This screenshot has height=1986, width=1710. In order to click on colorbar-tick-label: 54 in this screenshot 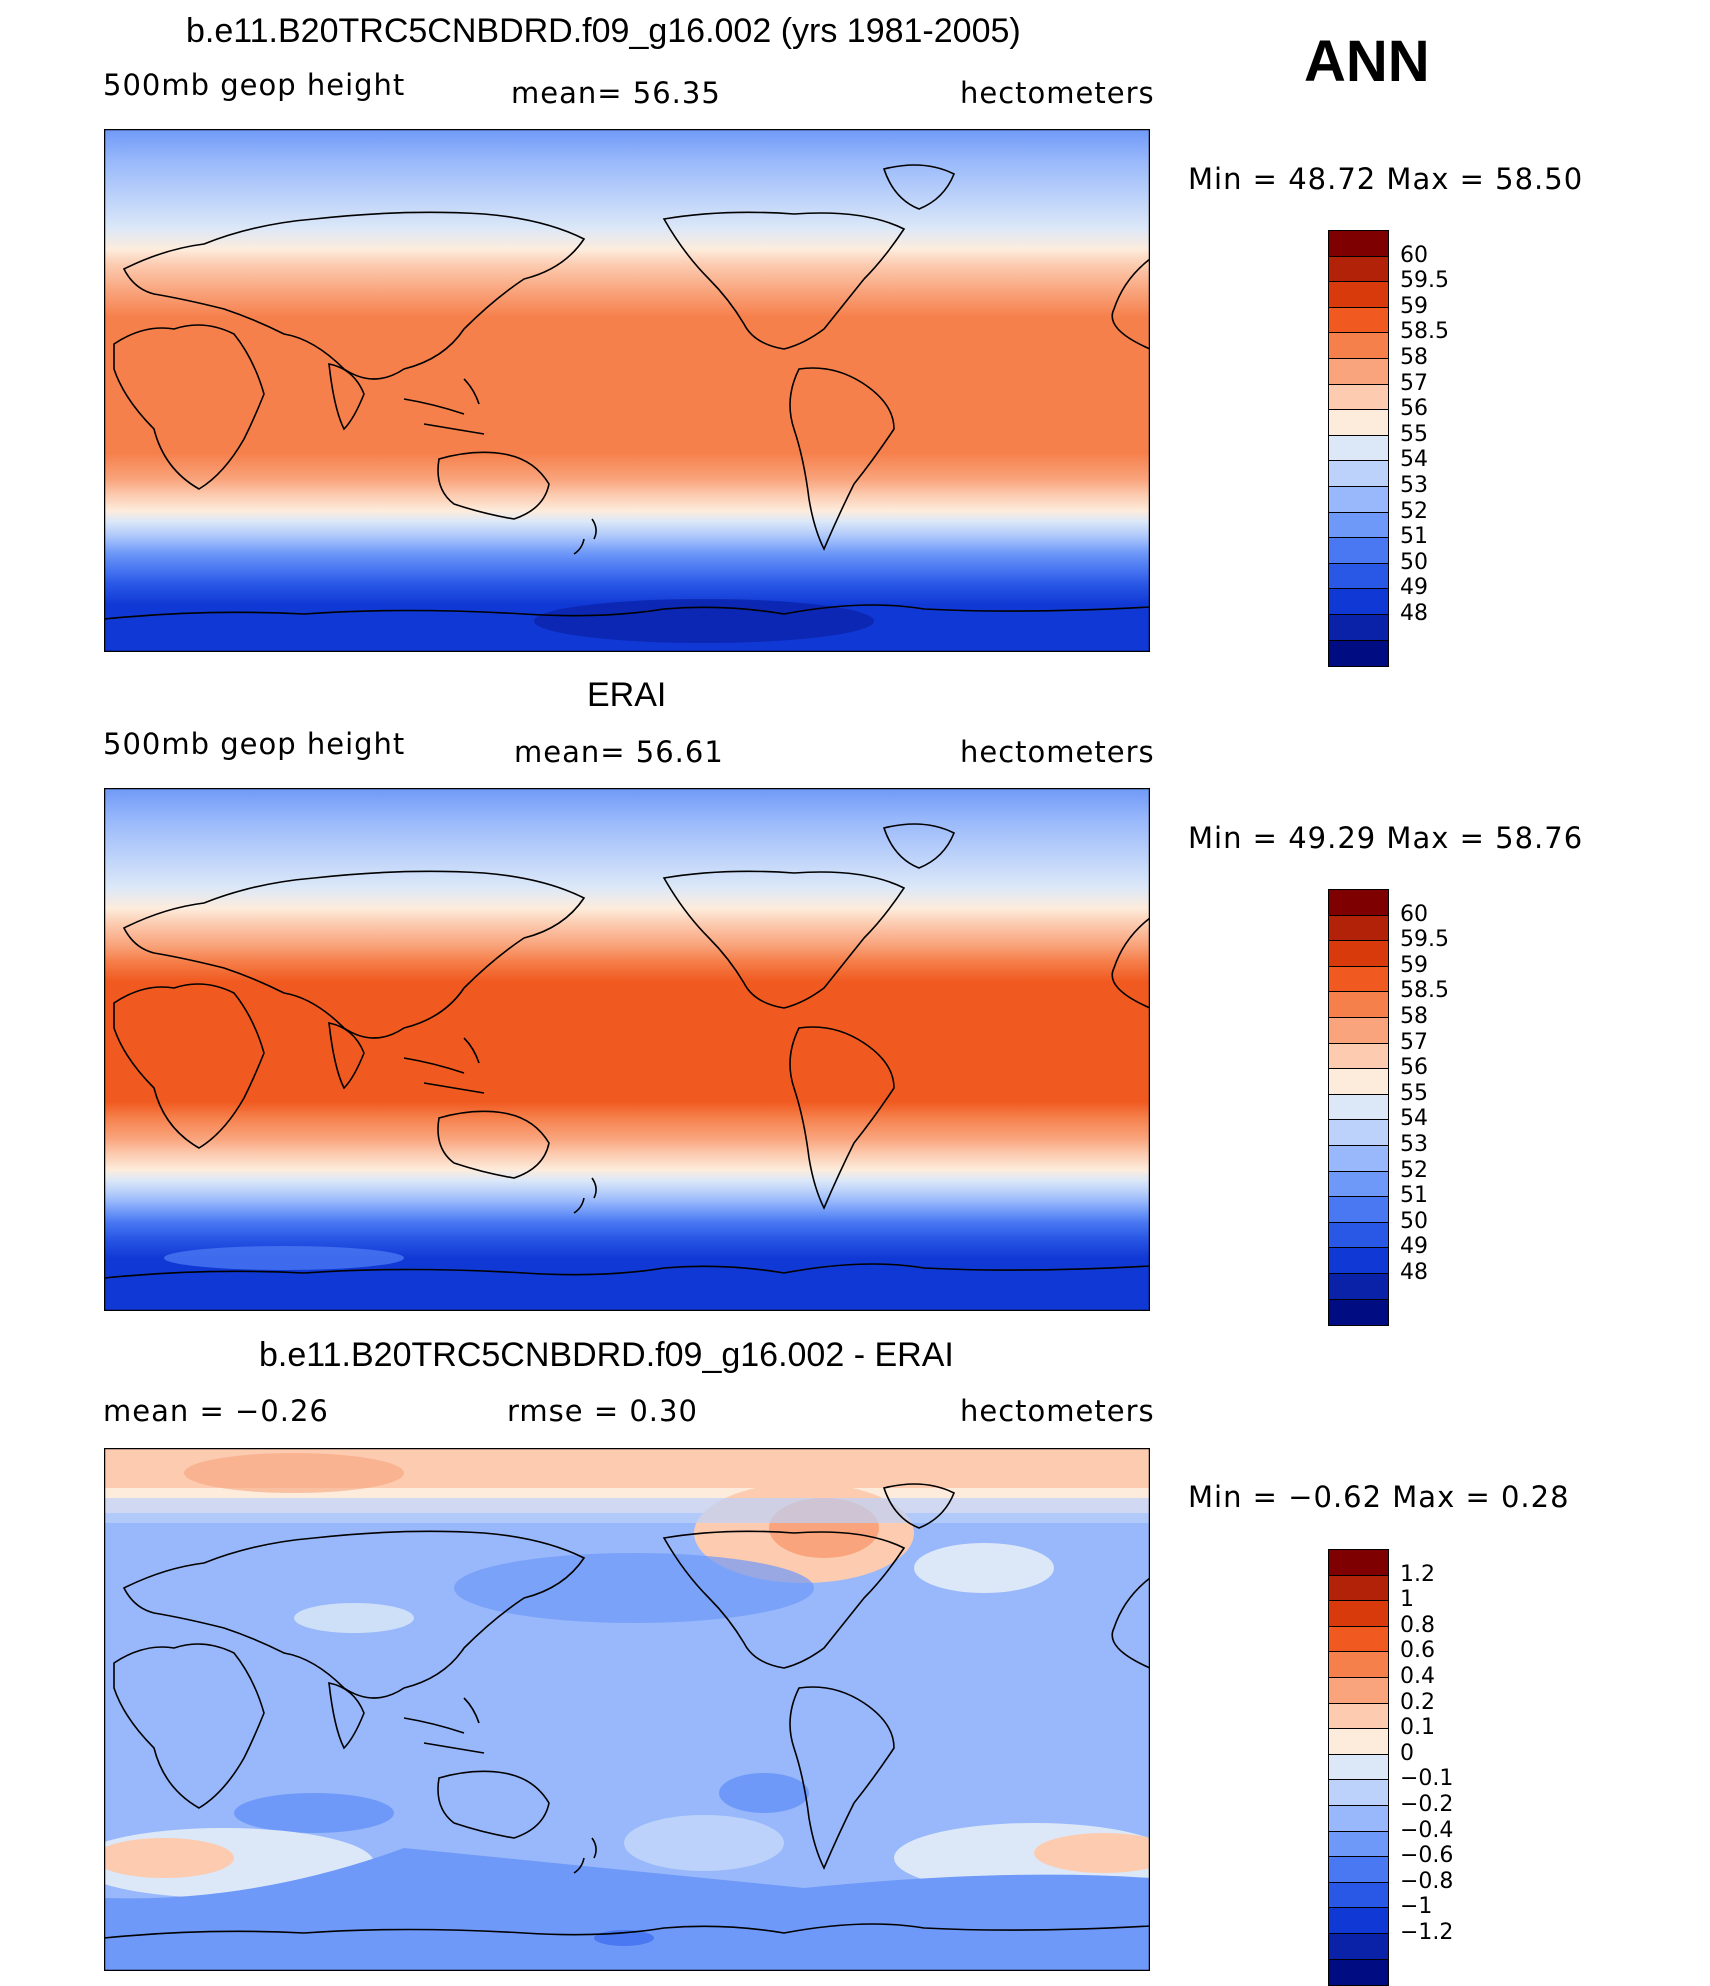, I will do `click(1414, 1119)`.